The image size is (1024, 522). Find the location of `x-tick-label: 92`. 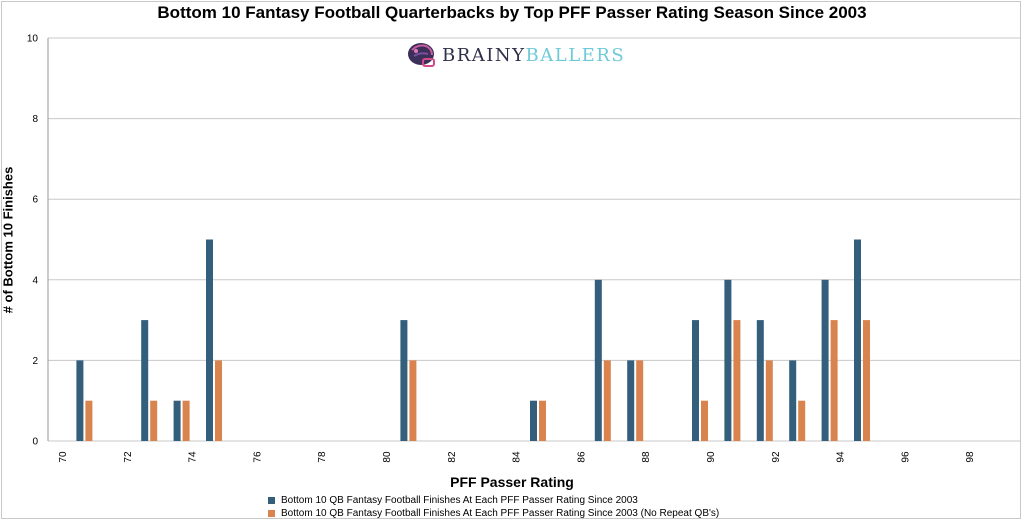

x-tick-label: 92 is located at coordinates (776, 457).